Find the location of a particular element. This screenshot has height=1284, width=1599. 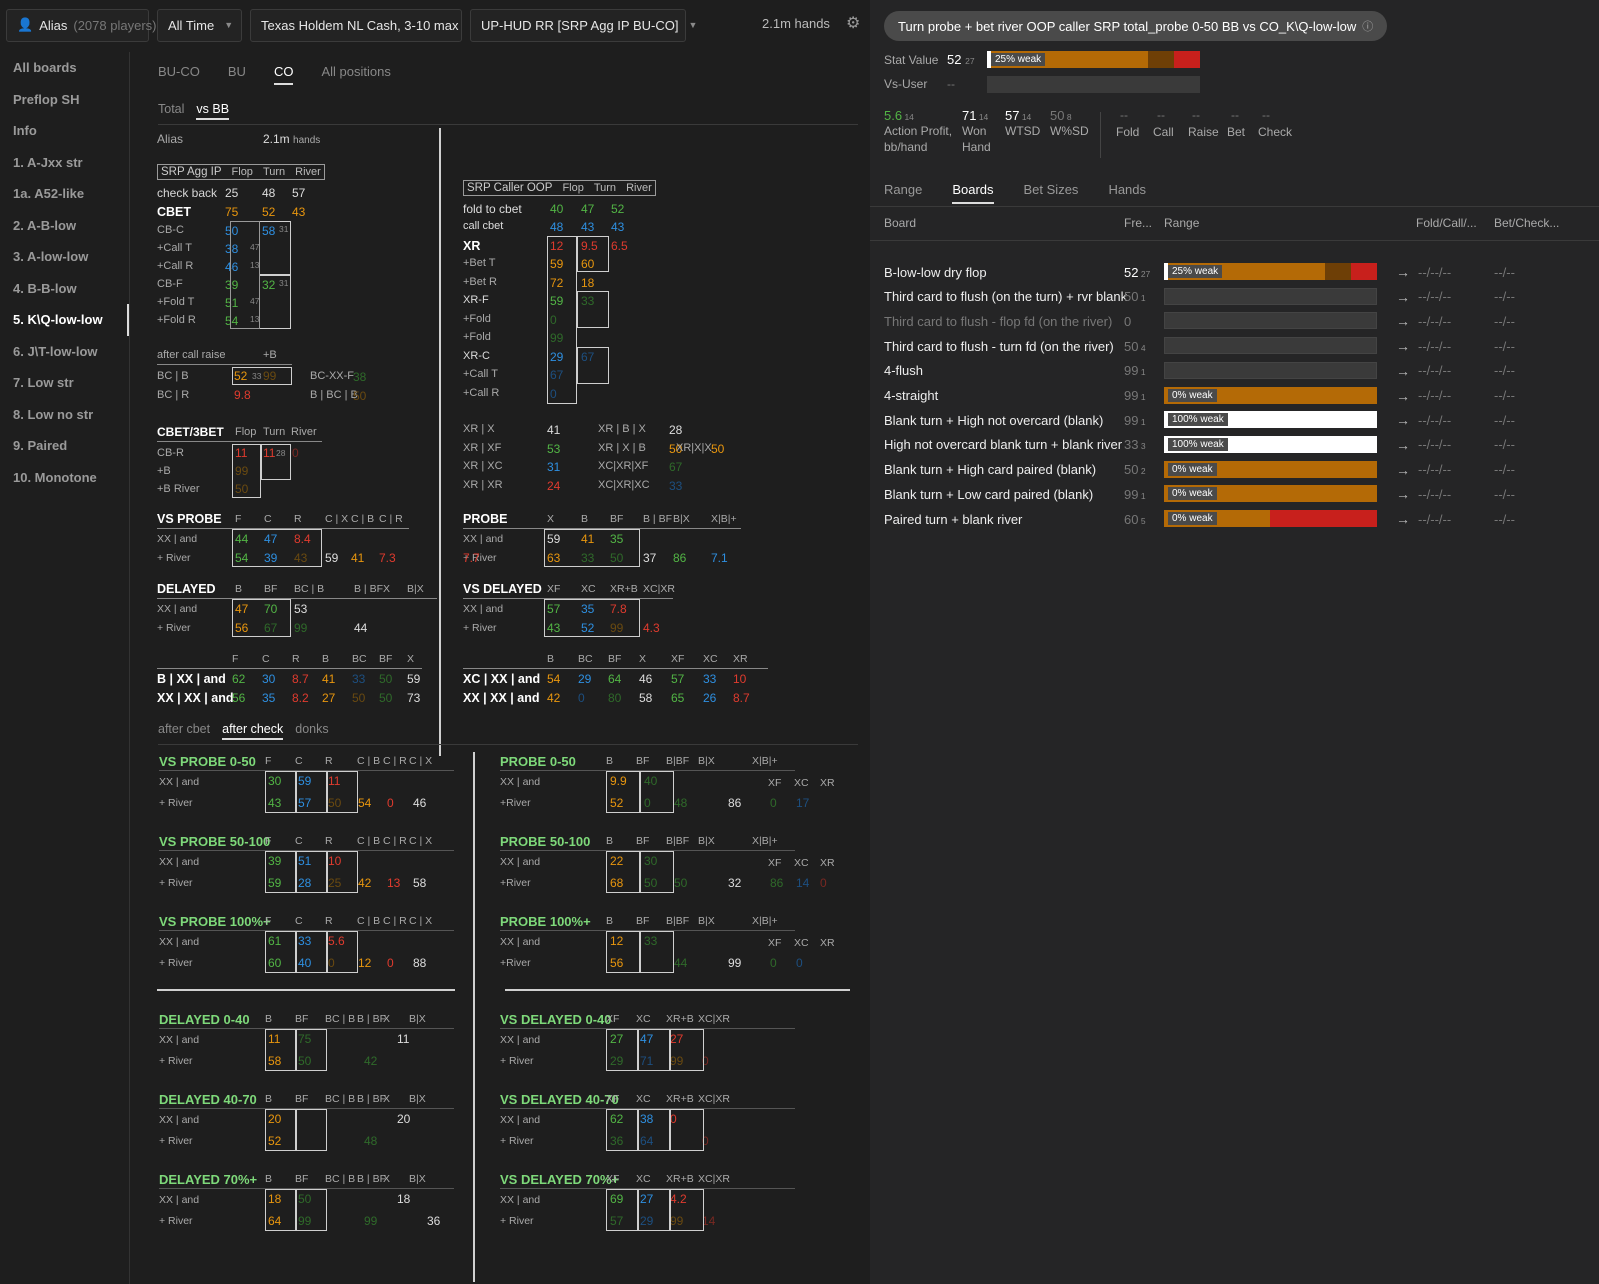

value: 36 is located at coordinates (434, 1221).